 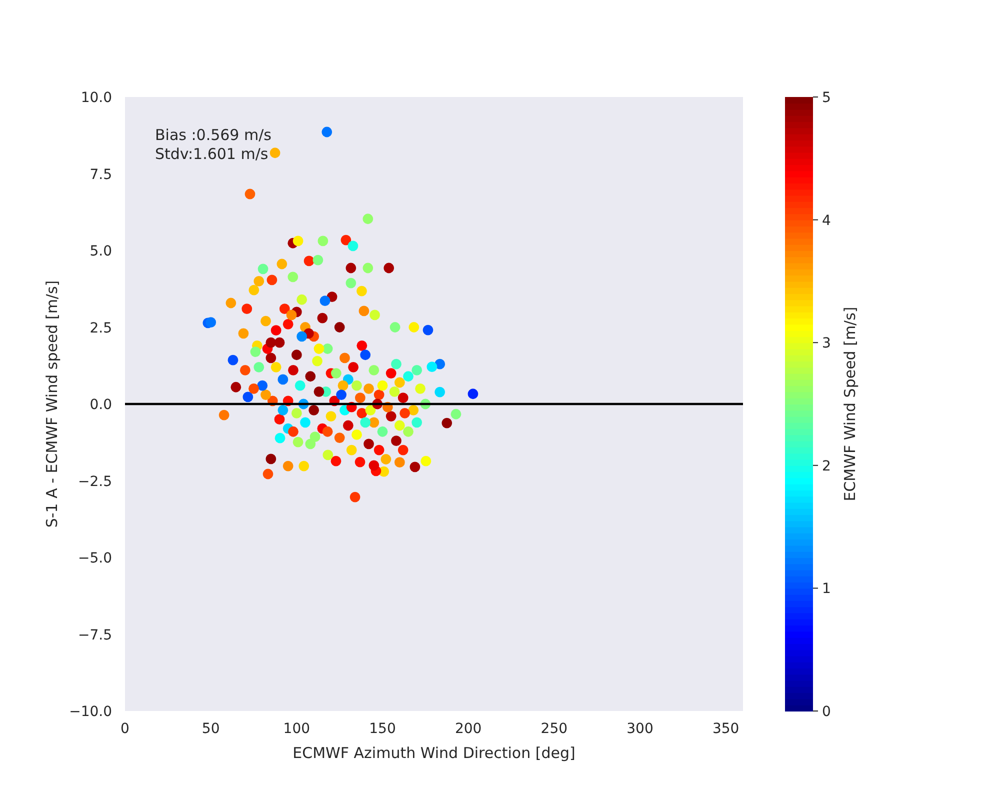 I want to click on x-tick-label: 250, so click(x=554, y=729).